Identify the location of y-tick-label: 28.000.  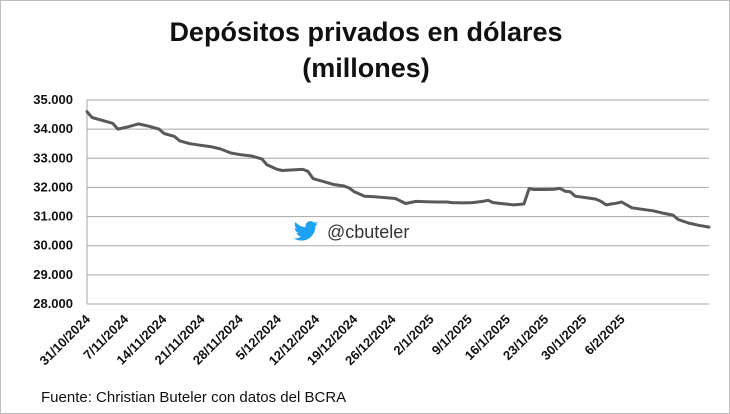
(53, 303).